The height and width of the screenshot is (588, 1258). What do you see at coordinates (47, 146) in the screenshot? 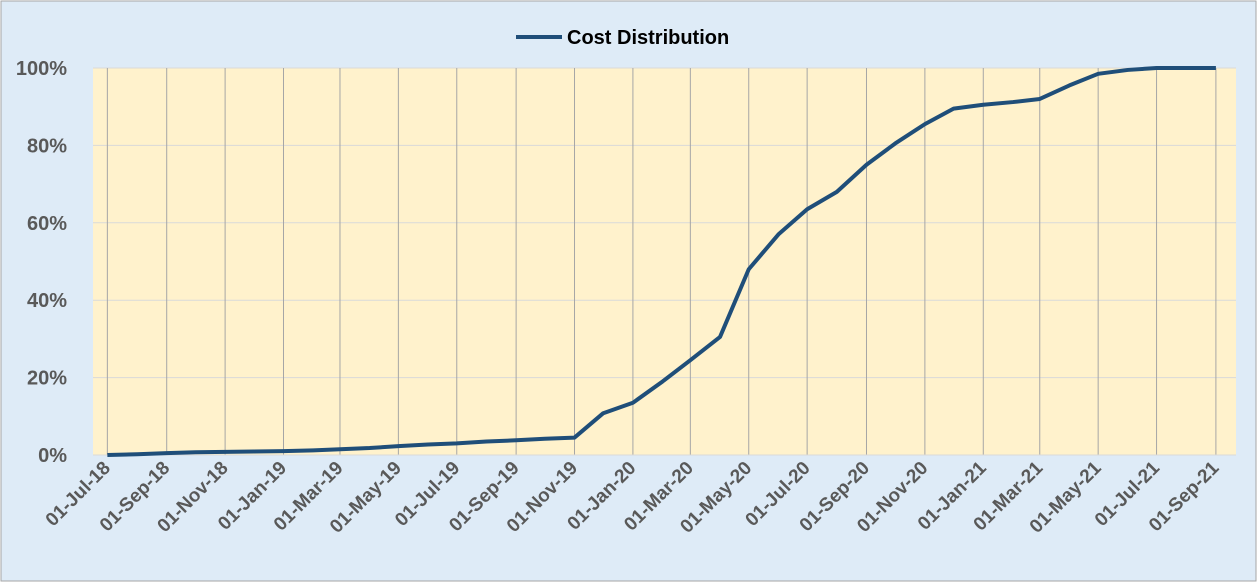
I see `y-tick-label: 80%` at bounding box center [47, 146].